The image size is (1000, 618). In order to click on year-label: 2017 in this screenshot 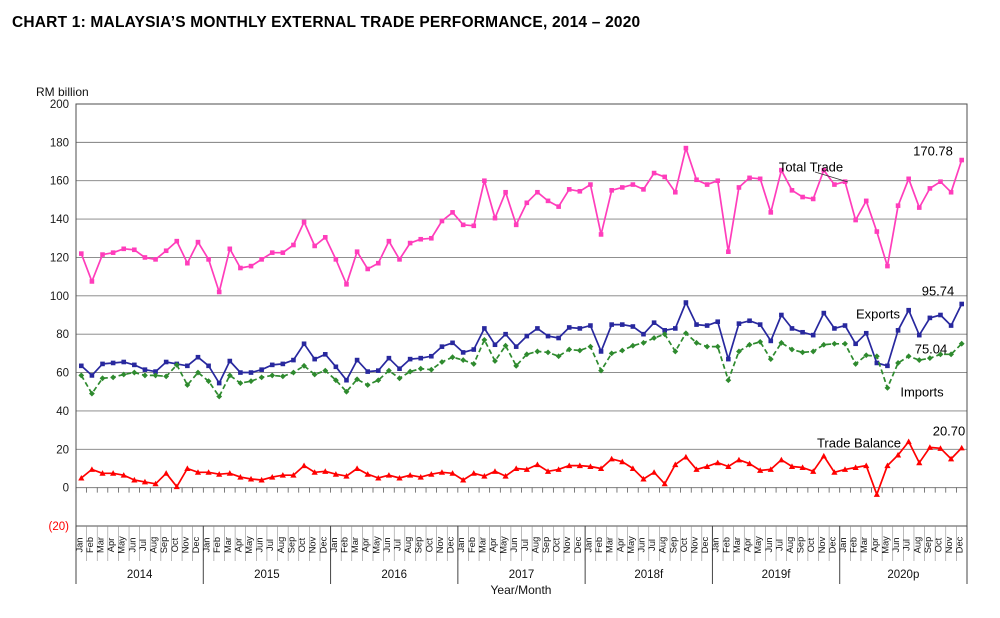, I will do `click(522, 575)`.